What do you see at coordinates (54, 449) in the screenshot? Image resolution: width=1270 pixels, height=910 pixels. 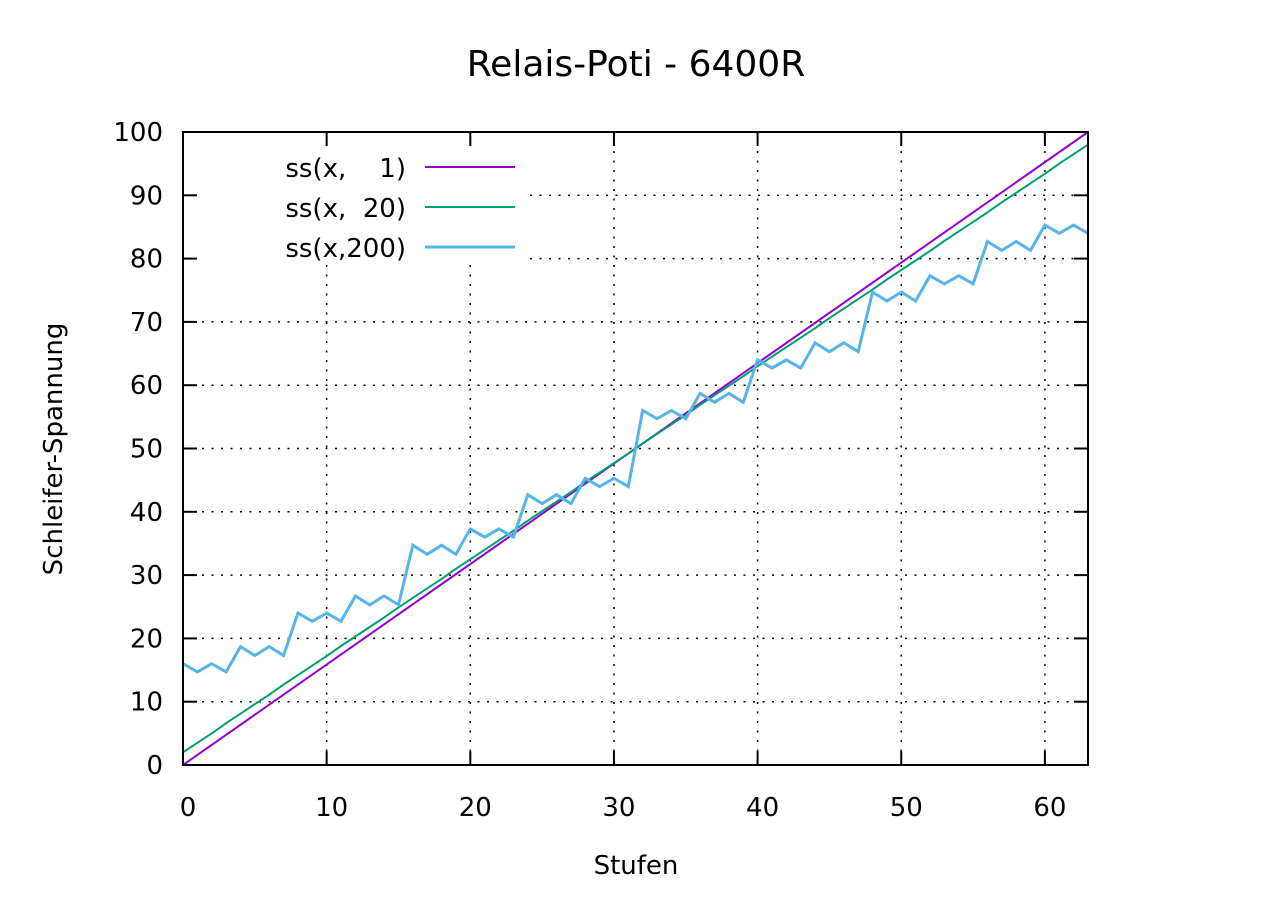 I see `y-axis-label: Schleifer-Spannung` at bounding box center [54, 449].